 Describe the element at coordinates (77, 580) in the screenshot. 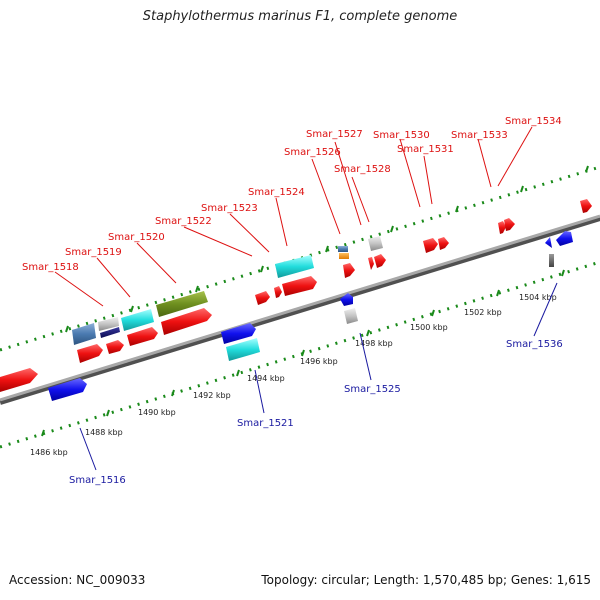

I see `accession-text: Accession: NC_009033` at that location.